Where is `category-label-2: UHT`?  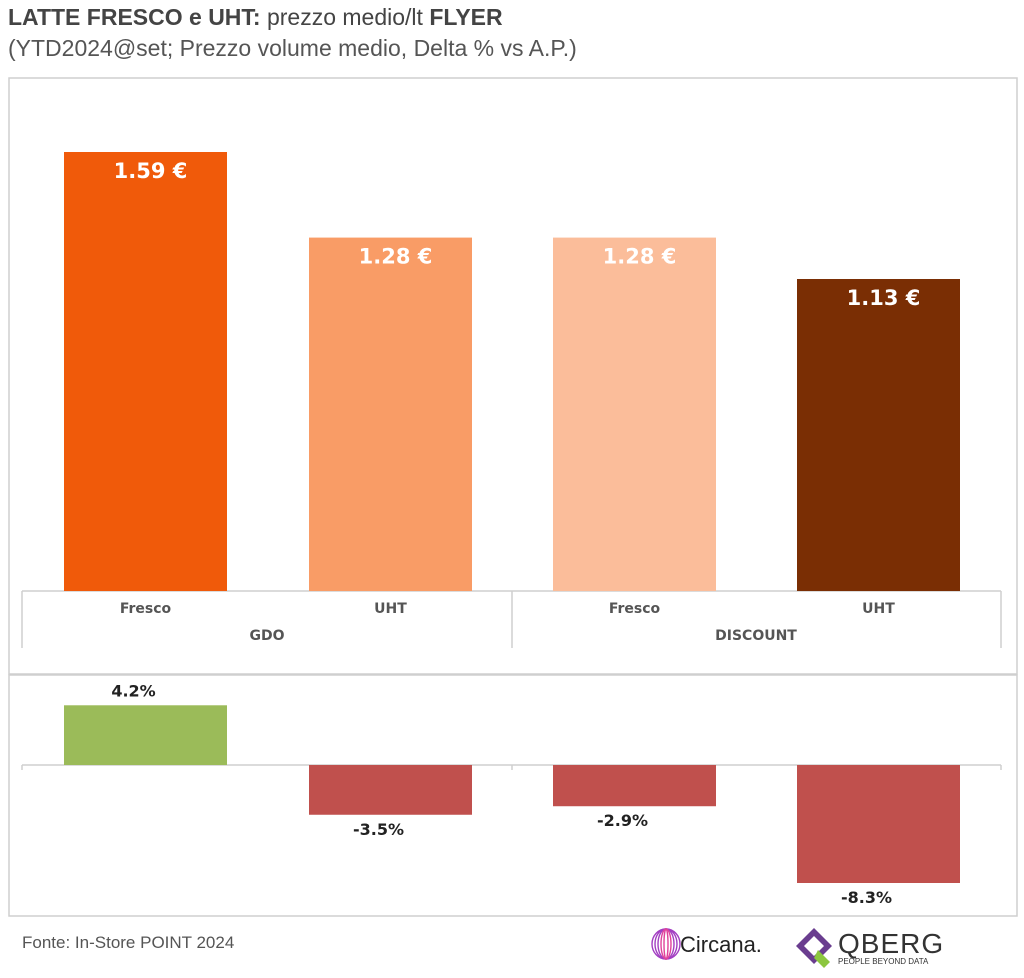
category-label-2: UHT is located at coordinates (390, 609).